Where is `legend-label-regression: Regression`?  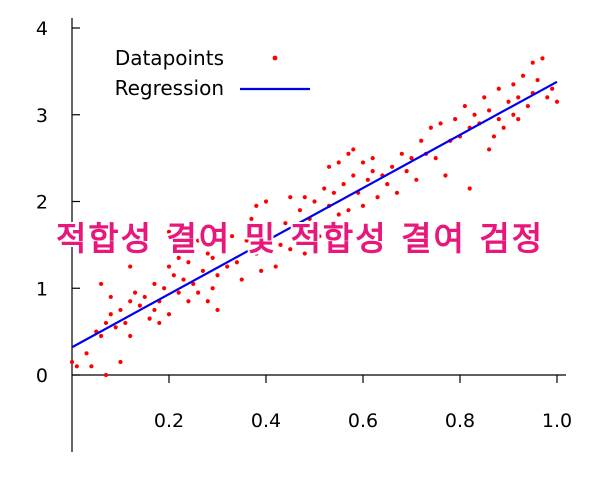
legend-label-regression: Regression is located at coordinates (169, 88).